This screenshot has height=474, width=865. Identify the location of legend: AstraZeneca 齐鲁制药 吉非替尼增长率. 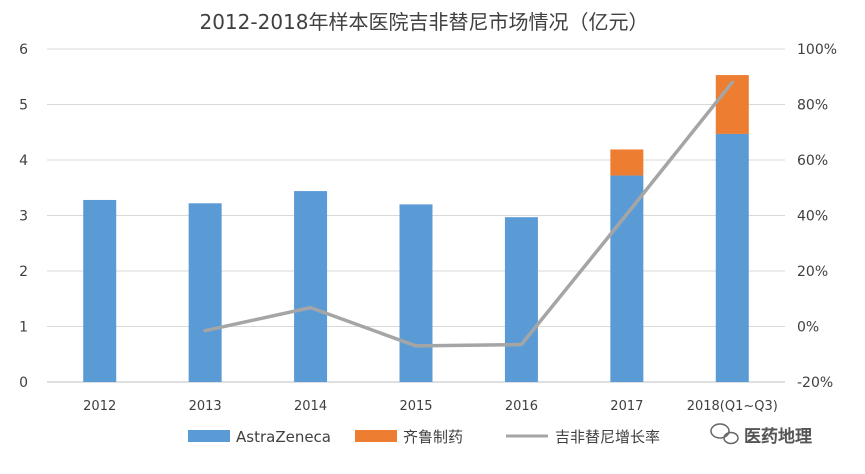
(424, 437).